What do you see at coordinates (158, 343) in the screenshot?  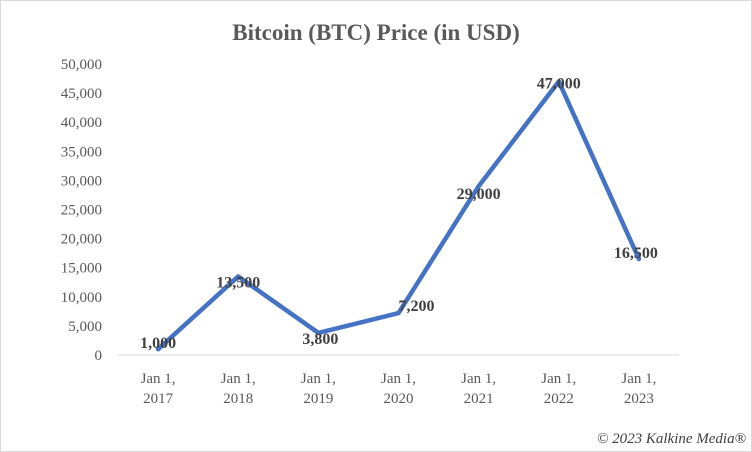 I see `data-label: 1,000` at bounding box center [158, 343].